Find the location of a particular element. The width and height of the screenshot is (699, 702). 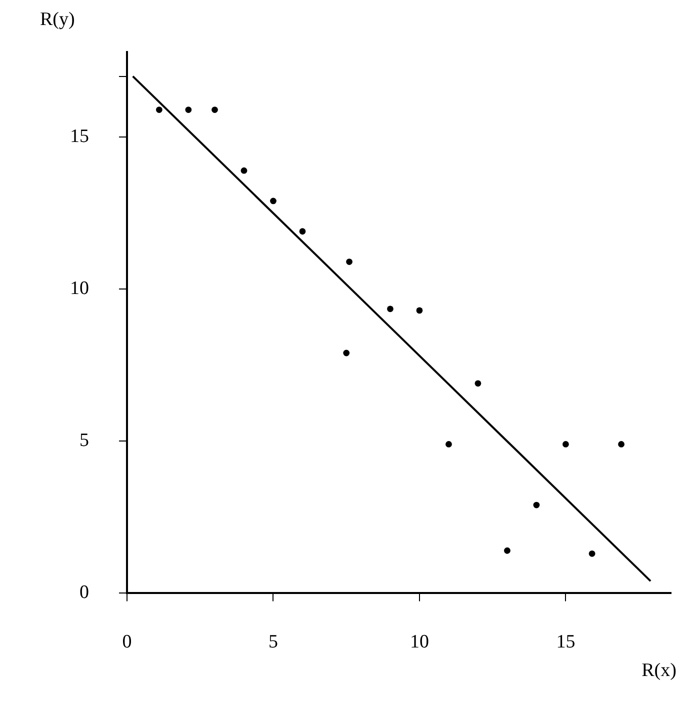

y-tick-label: 10 is located at coordinates (79, 289).